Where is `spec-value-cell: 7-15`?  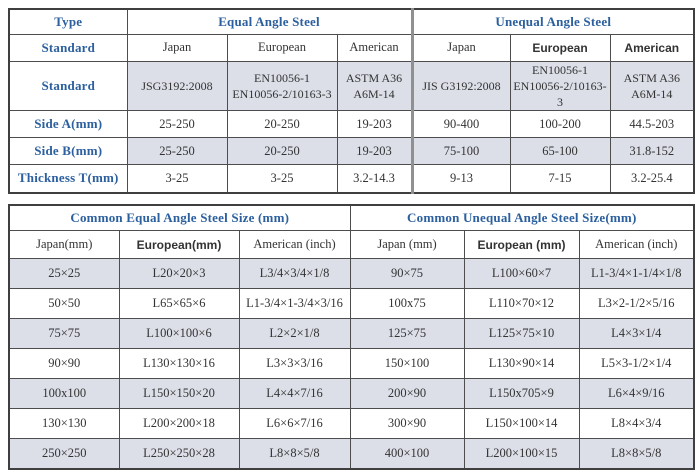 spec-value-cell: 7-15 is located at coordinates (560, 179).